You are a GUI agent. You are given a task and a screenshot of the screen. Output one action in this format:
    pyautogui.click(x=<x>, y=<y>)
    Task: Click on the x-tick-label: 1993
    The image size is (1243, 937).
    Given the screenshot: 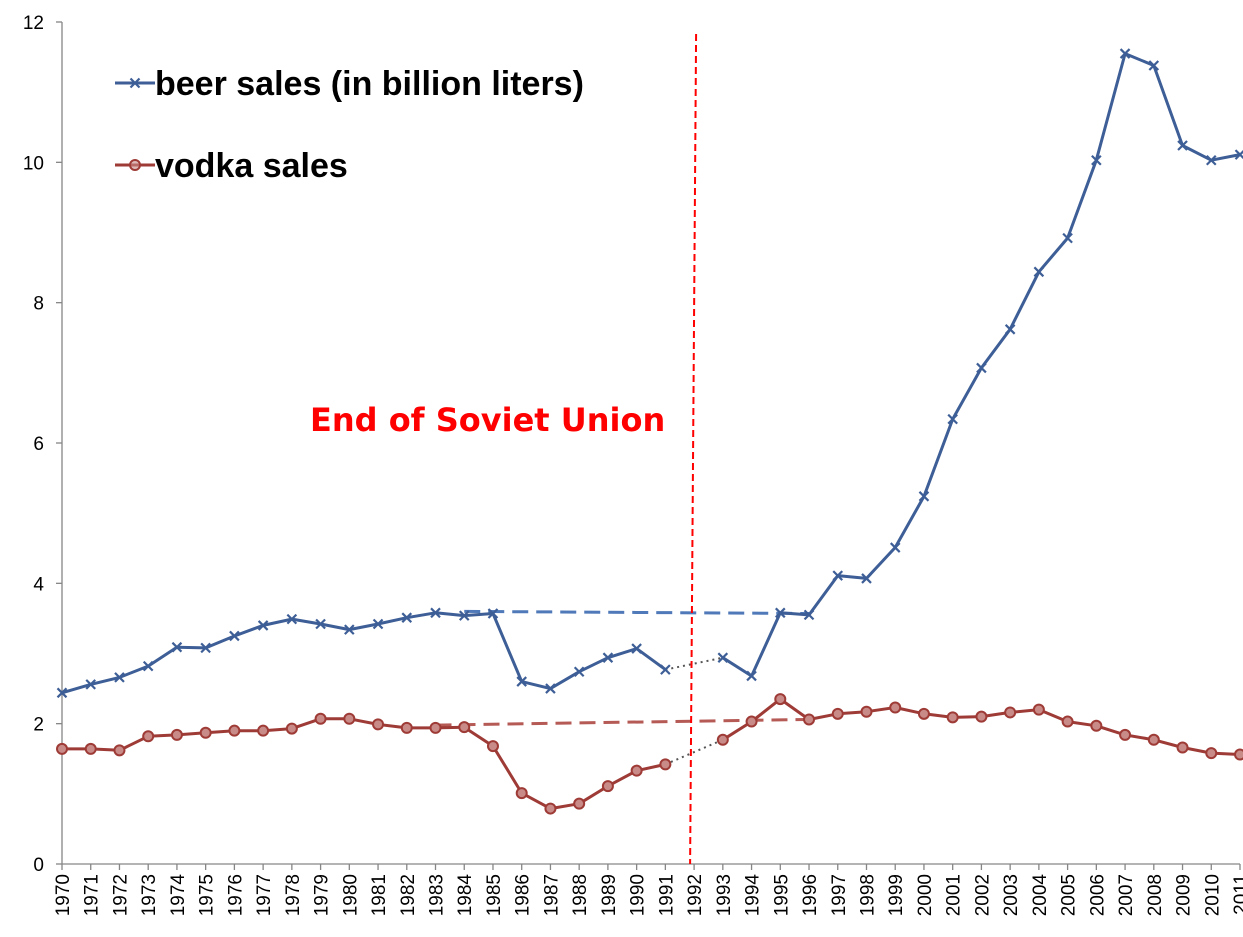 What is the action you would take?
    pyautogui.click(x=724, y=895)
    